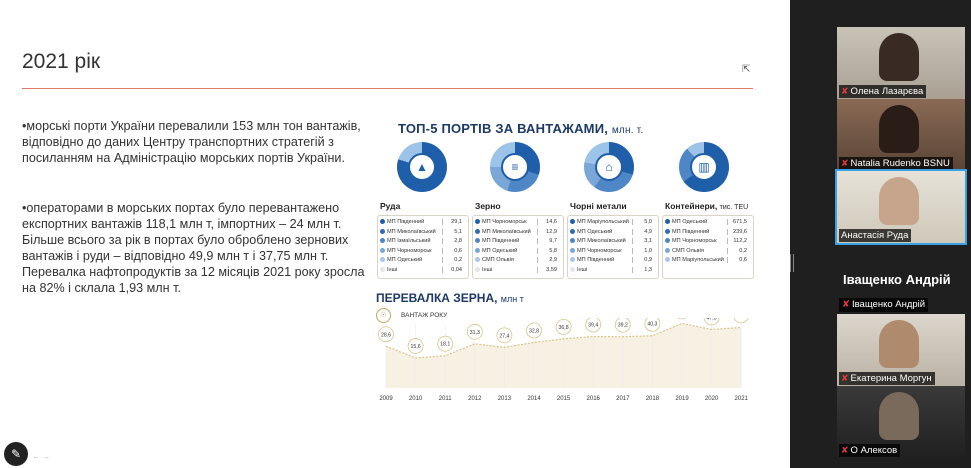  Describe the element at coordinates (593, 326) in the screenshot. I see `data-label: 39,4` at that location.